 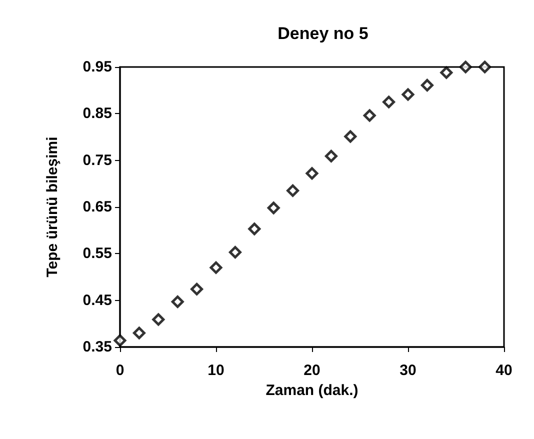 I want to click on x-tick-label: 20, so click(x=312, y=370).